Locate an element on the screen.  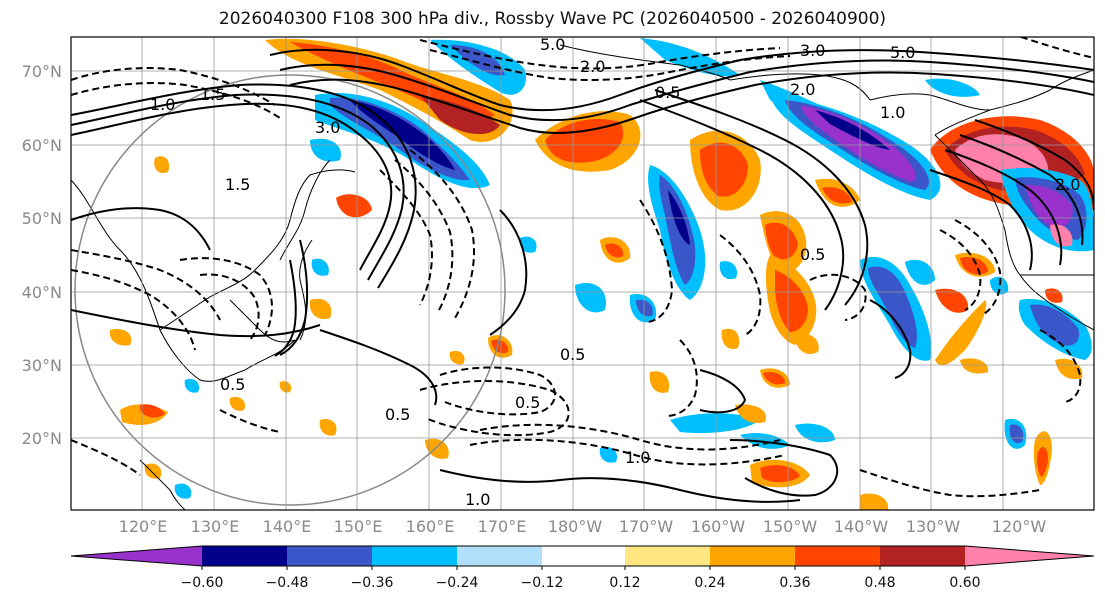
lon-label-150w: 150°W is located at coordinates (790, 526).